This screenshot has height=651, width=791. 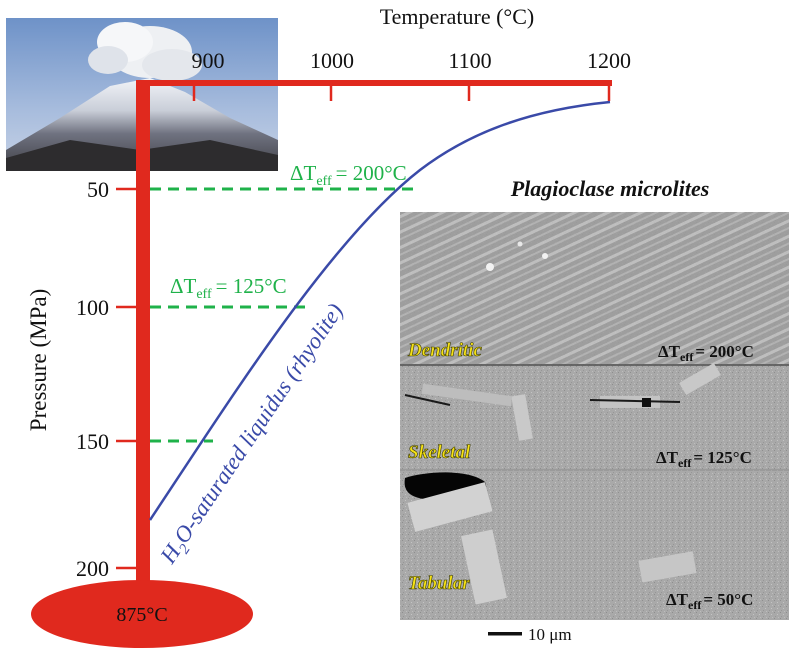 What do you see at coordinates (706, 353) in the screenshot?
I see `panel-undercooling-dendritic: ΔTeff = 200°C` at bounding box center [706, 353].